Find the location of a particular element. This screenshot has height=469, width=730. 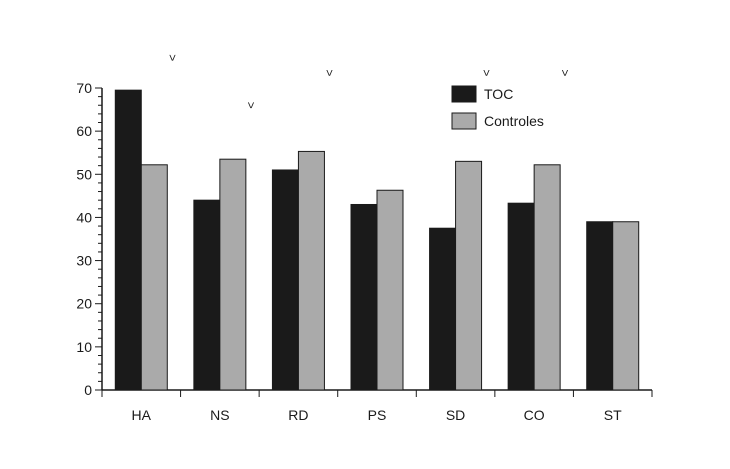

significance-mark-rd: > is located at coordinates (329, 72).